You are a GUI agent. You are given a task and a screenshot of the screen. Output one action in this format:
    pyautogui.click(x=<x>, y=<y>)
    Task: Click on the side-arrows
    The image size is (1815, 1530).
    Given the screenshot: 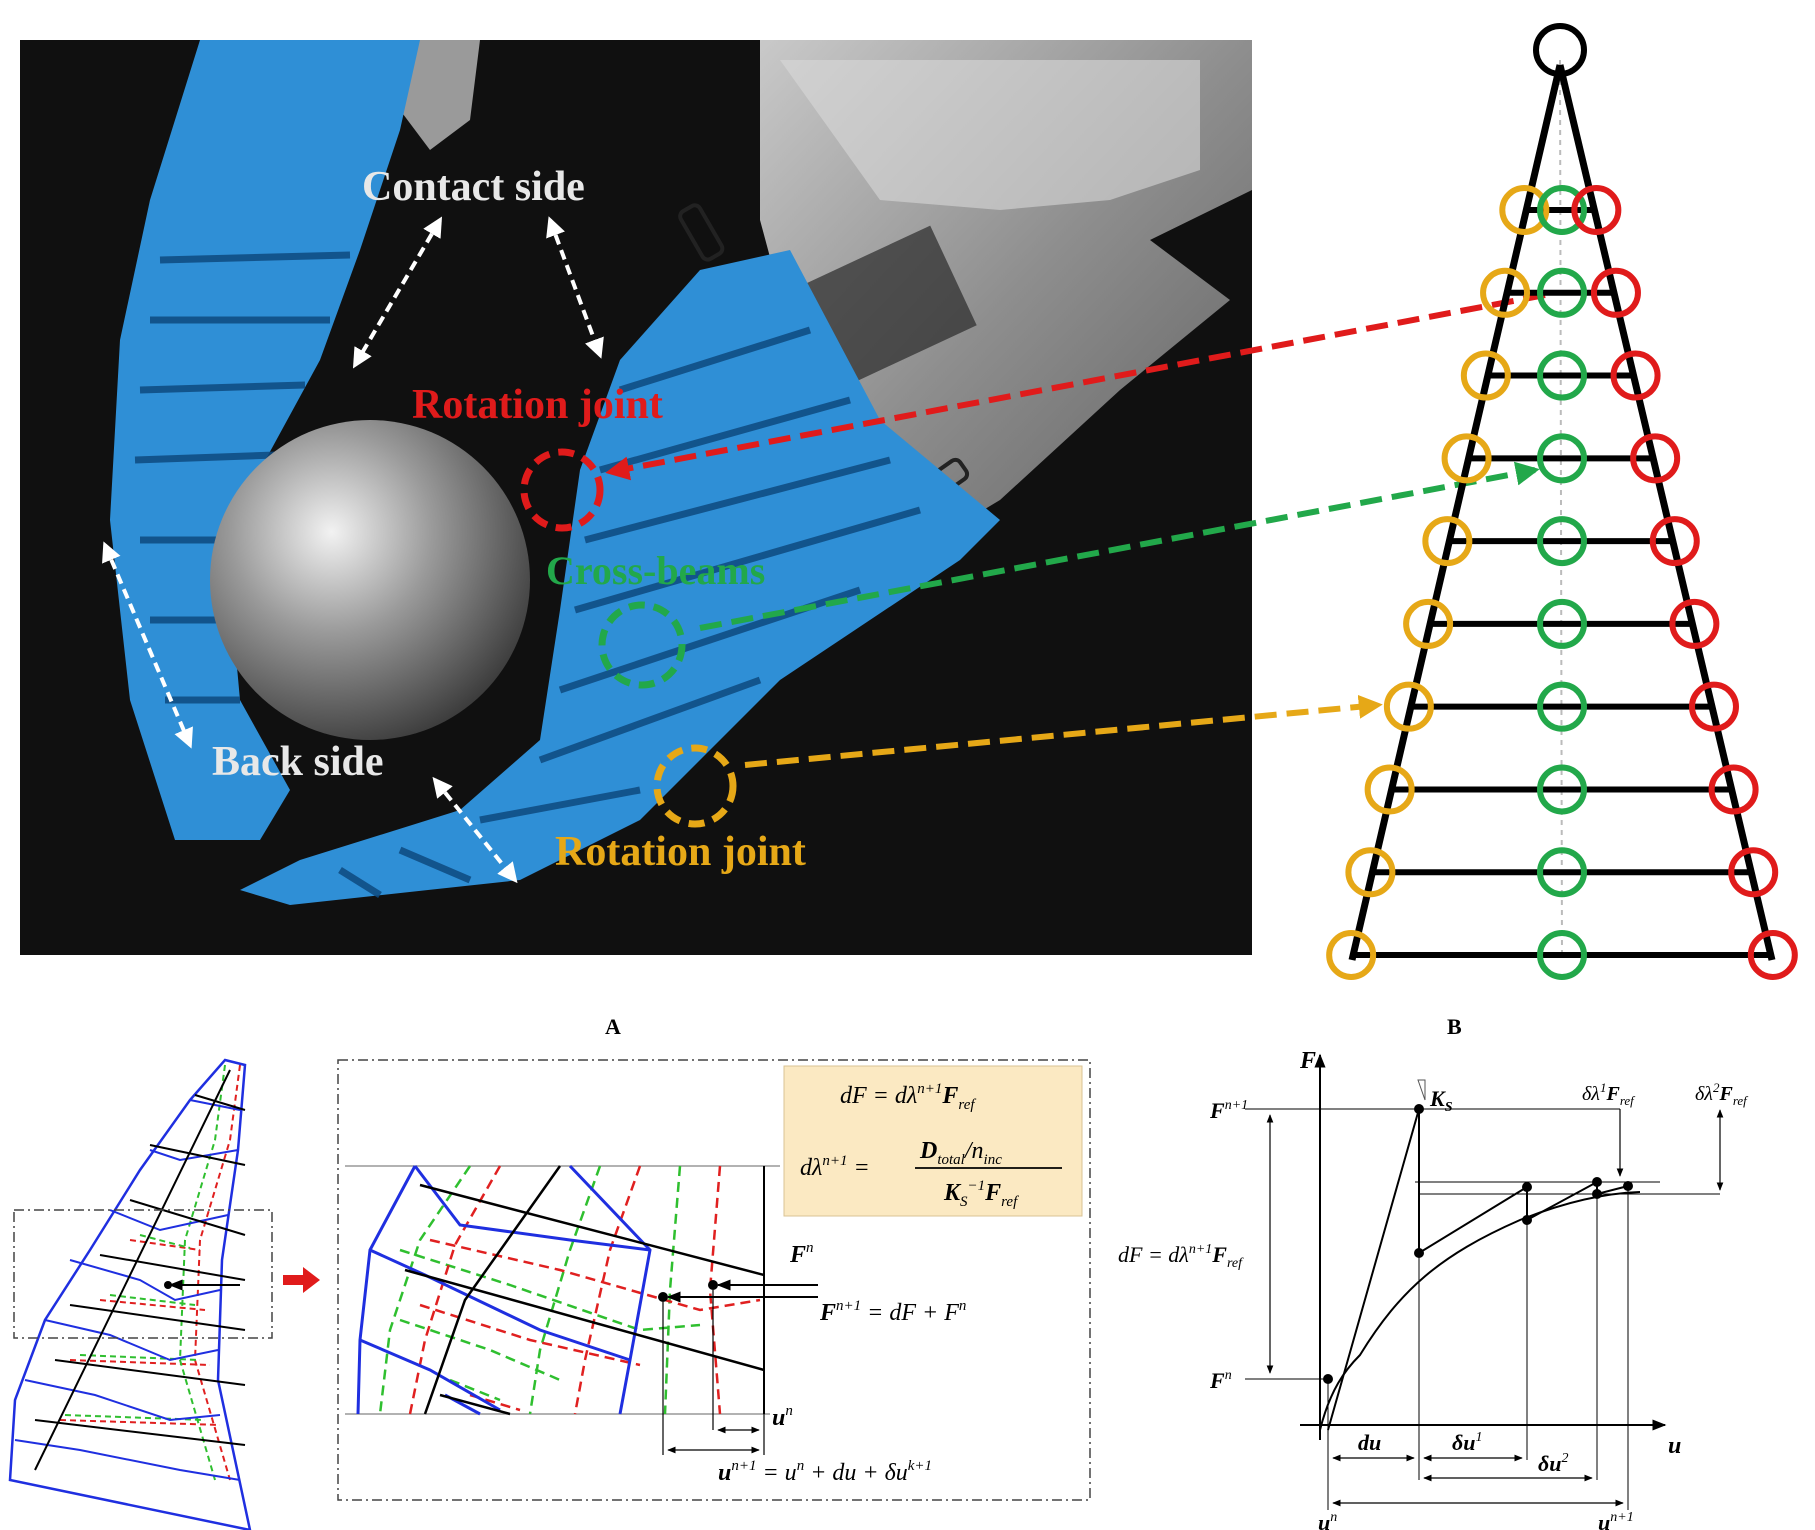 What is the action you would take?
    pyautogui.click(x=353, y=550)
    